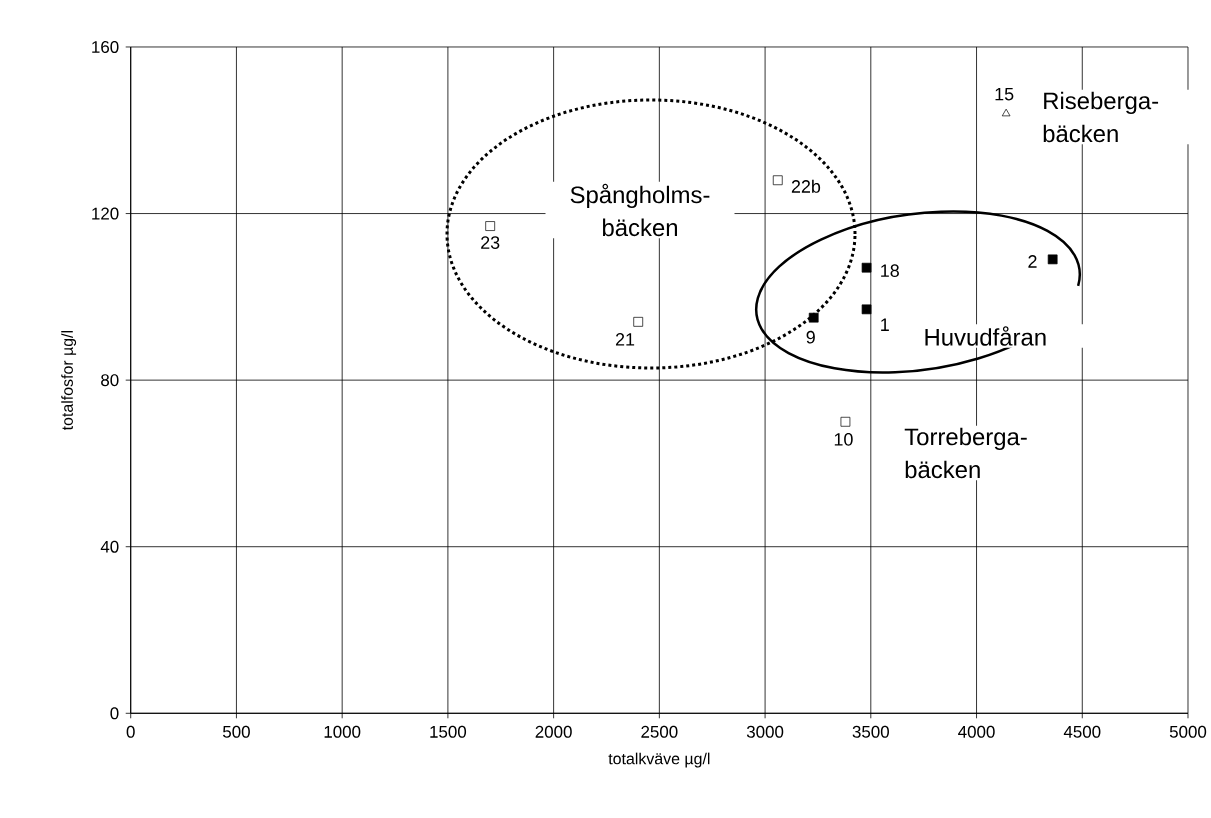 This screenshot has width=1211, height=818. What do you see at coordinates (109, 546) in the screenshot?
I see `y-tick-label: 40` at bounding box center [109, 546].